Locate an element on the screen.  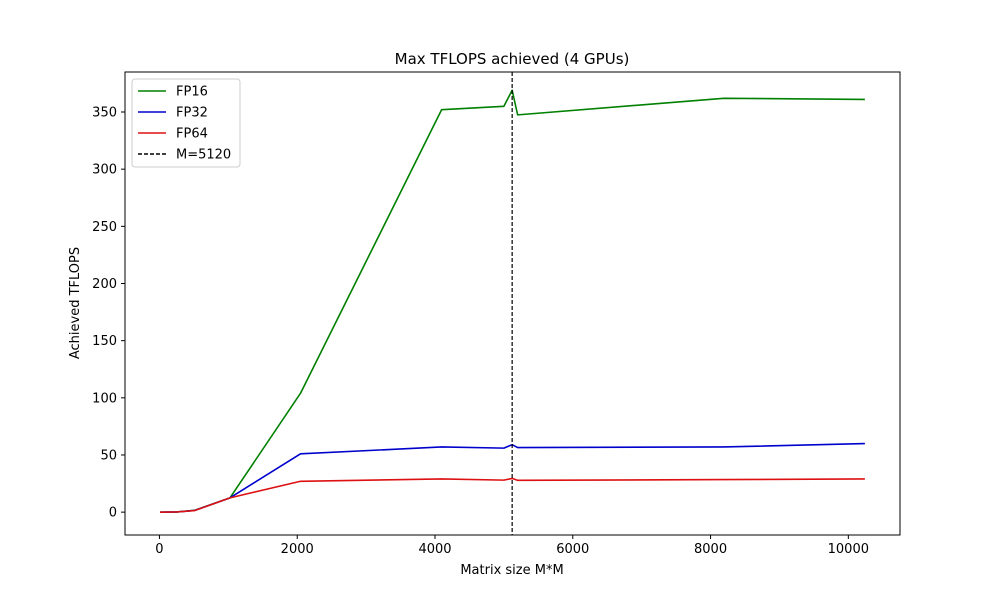
legend-label: FP32 is located at coordinates (192, 113).